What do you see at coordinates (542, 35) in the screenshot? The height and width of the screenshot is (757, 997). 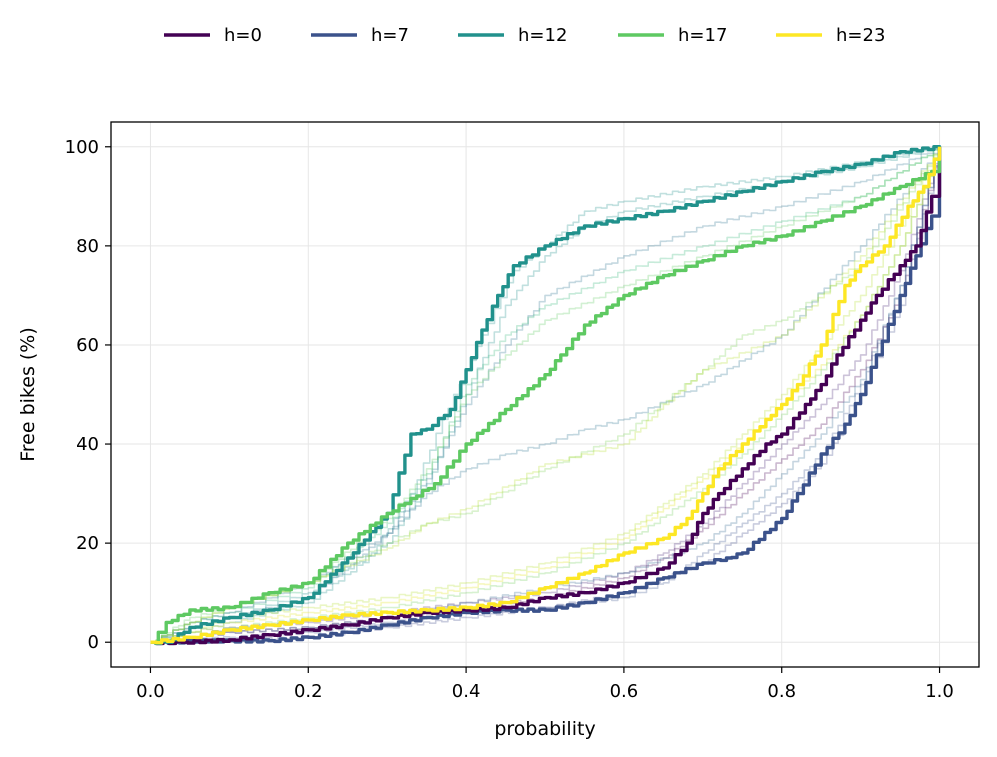 I see `legend-label: h=12` at bounding box center [542, 35].